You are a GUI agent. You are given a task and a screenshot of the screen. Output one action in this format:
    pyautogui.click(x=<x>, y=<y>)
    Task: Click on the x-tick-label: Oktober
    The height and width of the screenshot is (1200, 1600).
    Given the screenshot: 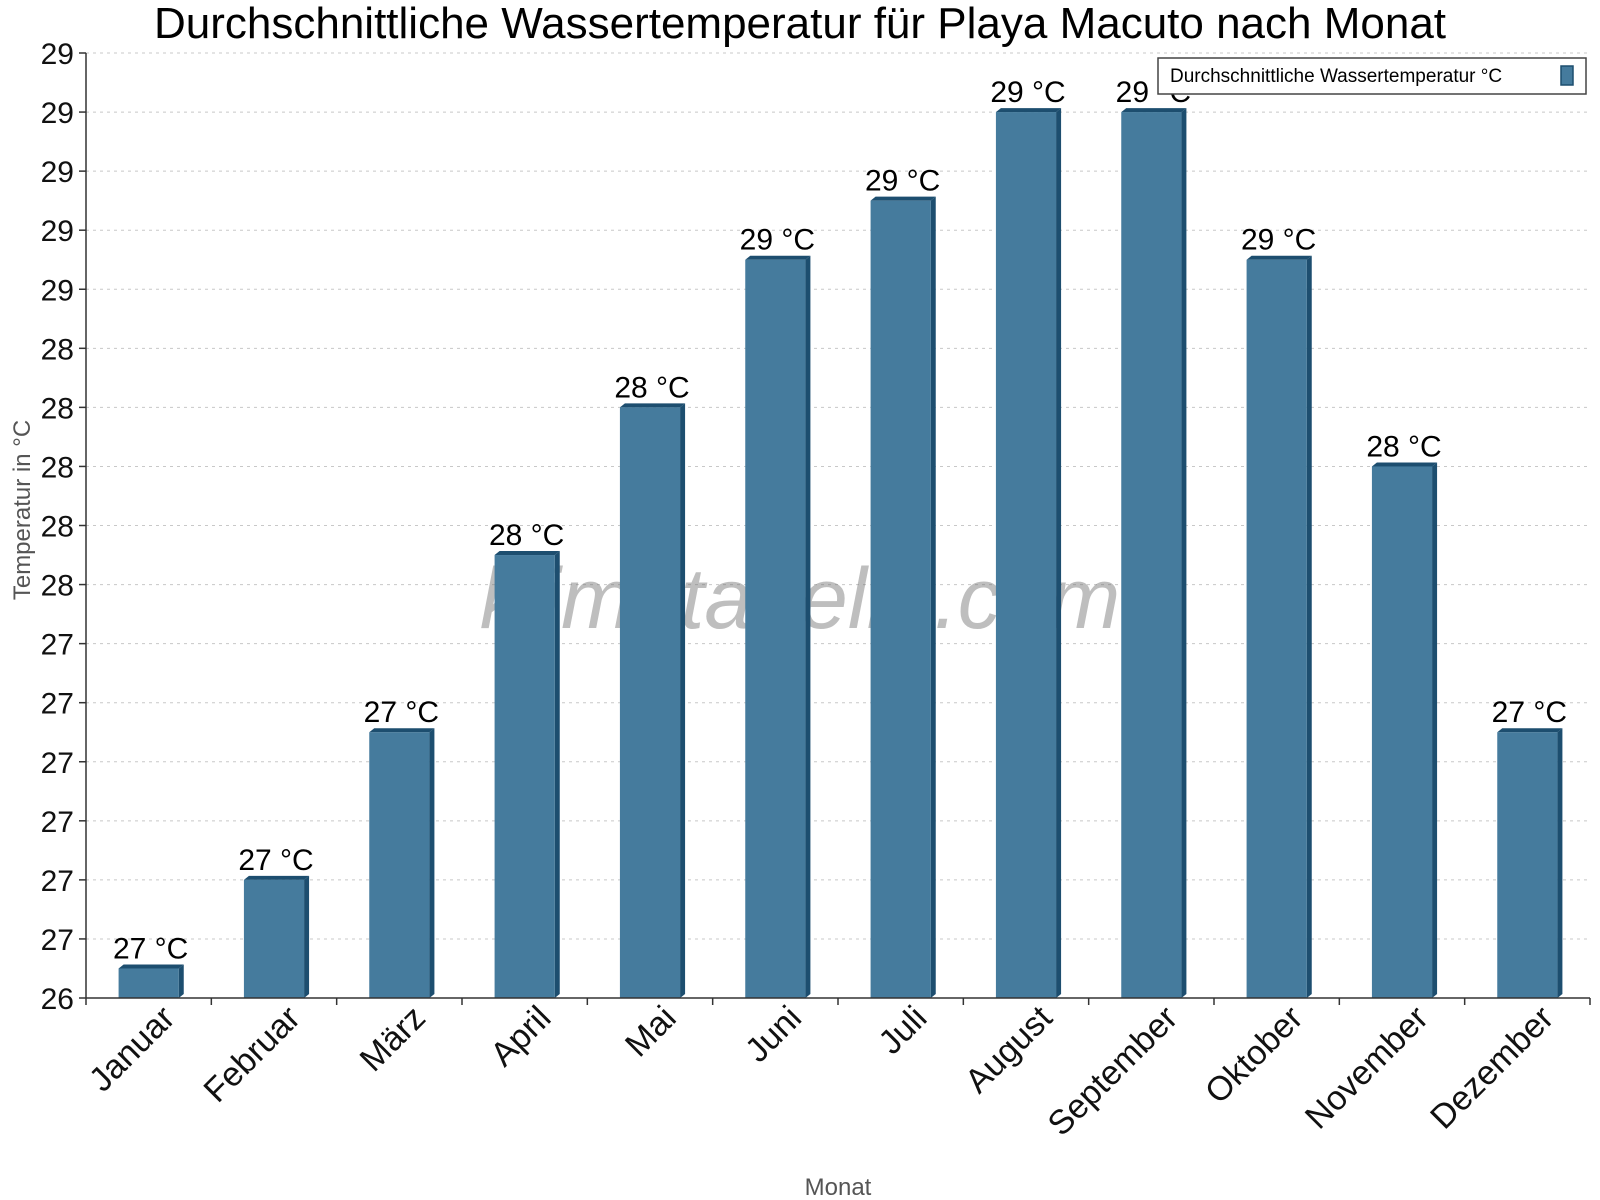 What is the action you would take?
    pyautogui.click(x=1254, y=1055)
    